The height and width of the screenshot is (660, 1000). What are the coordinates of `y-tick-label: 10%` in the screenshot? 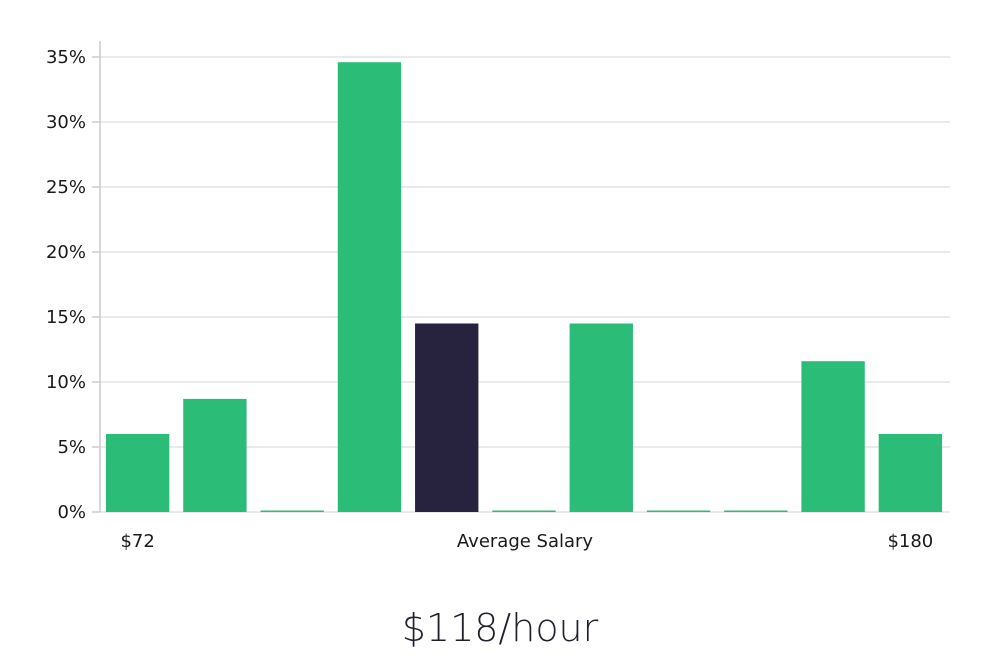 It's located at (66, 382).